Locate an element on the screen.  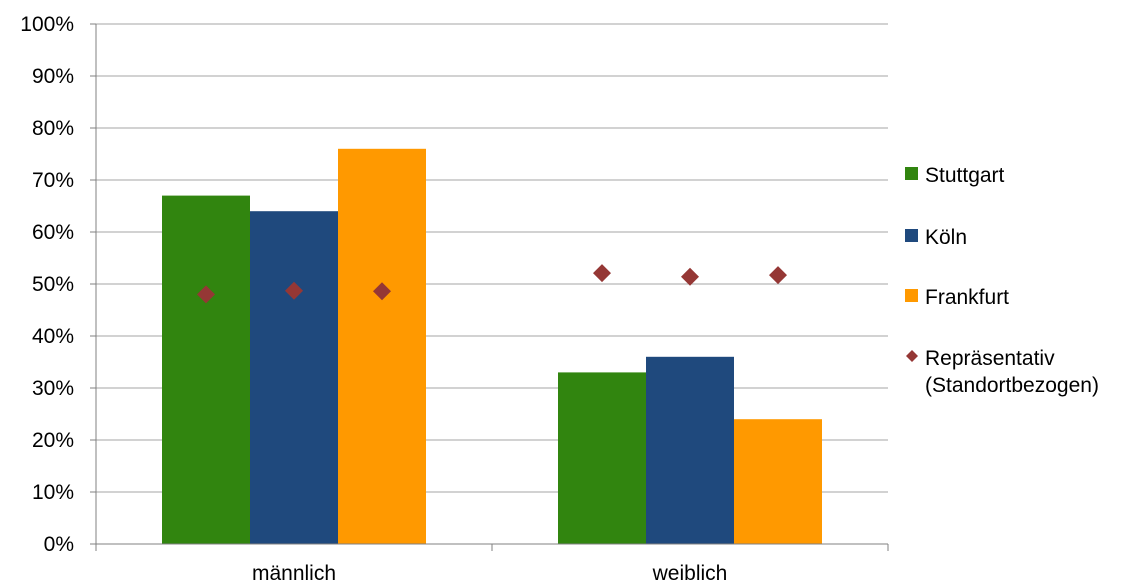
legend-label: Stuttgart is located at coordinates (965, 175).